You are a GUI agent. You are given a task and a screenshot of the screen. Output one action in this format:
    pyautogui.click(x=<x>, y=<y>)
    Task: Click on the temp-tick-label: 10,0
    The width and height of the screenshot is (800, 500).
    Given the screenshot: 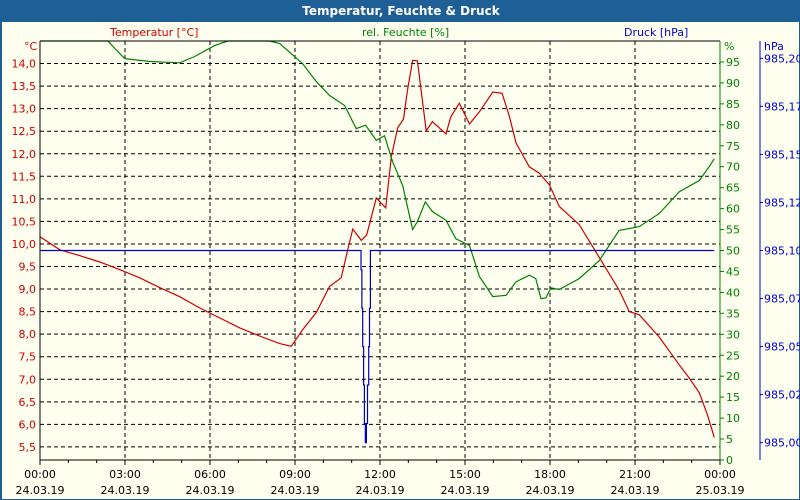 What is the action you would take?
    pyautogui.click(x=24, y=244)
    